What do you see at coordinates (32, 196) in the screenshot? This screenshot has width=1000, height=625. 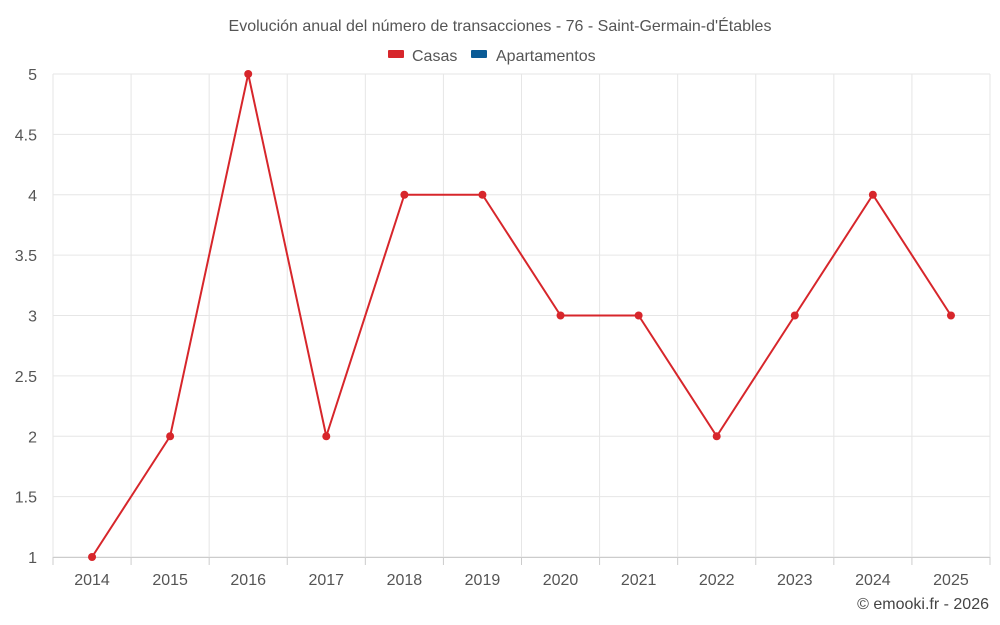 I see `y-tick-label: 4` at bounding box center [32, 196].